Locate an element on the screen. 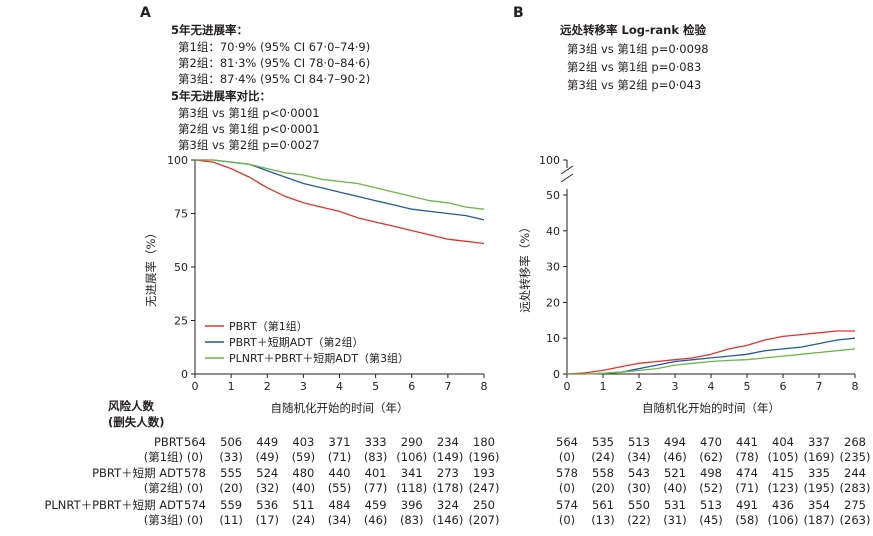  risk-table-b-censored: (195) is located at coordinates (819, 488).